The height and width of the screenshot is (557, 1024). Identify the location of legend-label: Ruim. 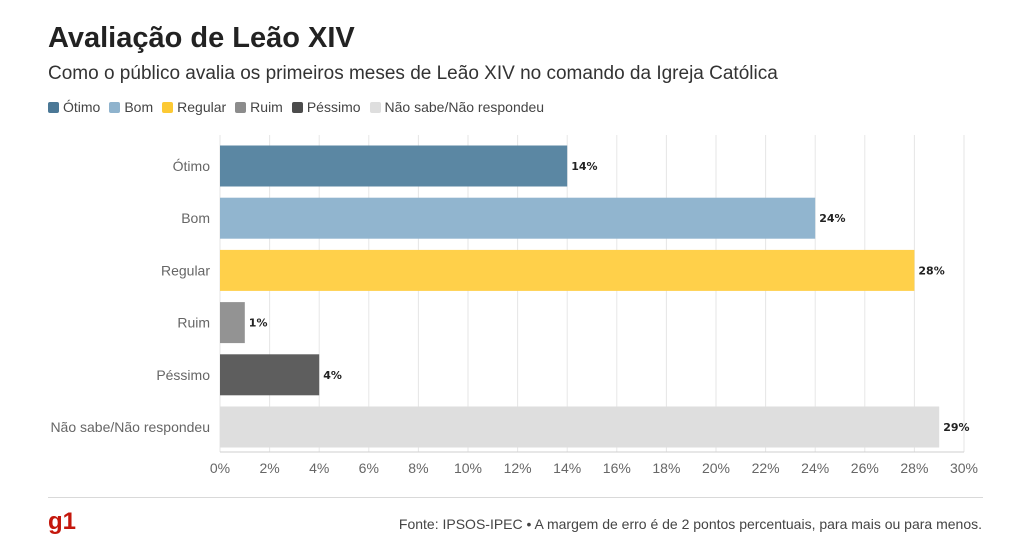
(266, 107).